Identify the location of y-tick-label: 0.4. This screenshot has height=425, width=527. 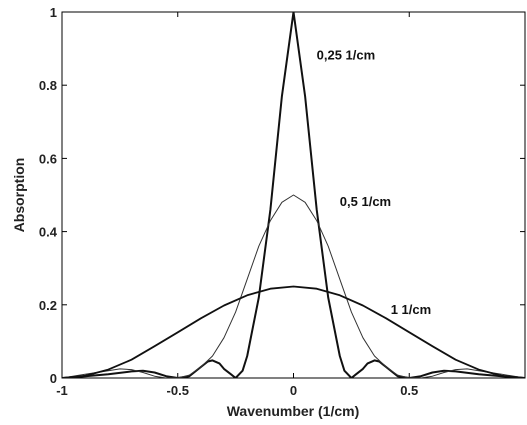
(48, 232).